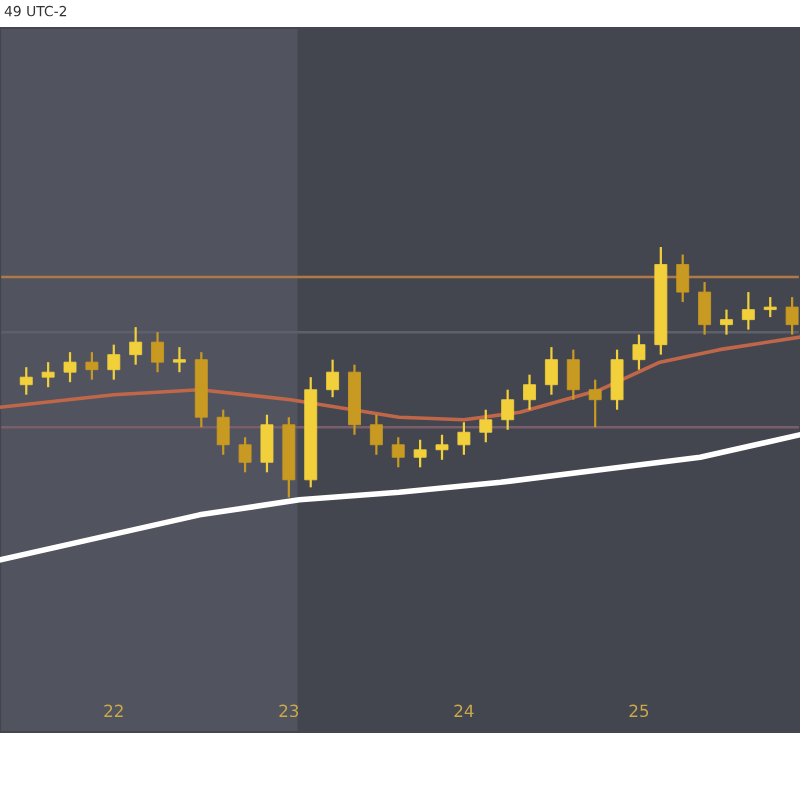 This screenshot has height=800, width=800. I want to click on x-tick-label: 25, so click(639, 711).